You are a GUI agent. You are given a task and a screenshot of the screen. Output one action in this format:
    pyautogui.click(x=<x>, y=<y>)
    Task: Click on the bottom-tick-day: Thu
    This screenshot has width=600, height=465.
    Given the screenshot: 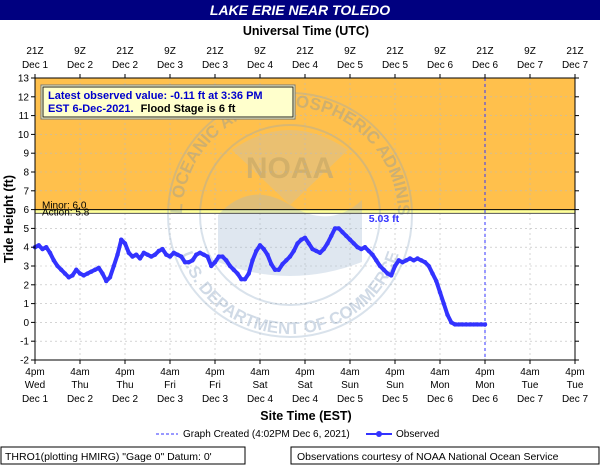 What is the action you would take?
    pyautogui.click(x=79, y=385)
    